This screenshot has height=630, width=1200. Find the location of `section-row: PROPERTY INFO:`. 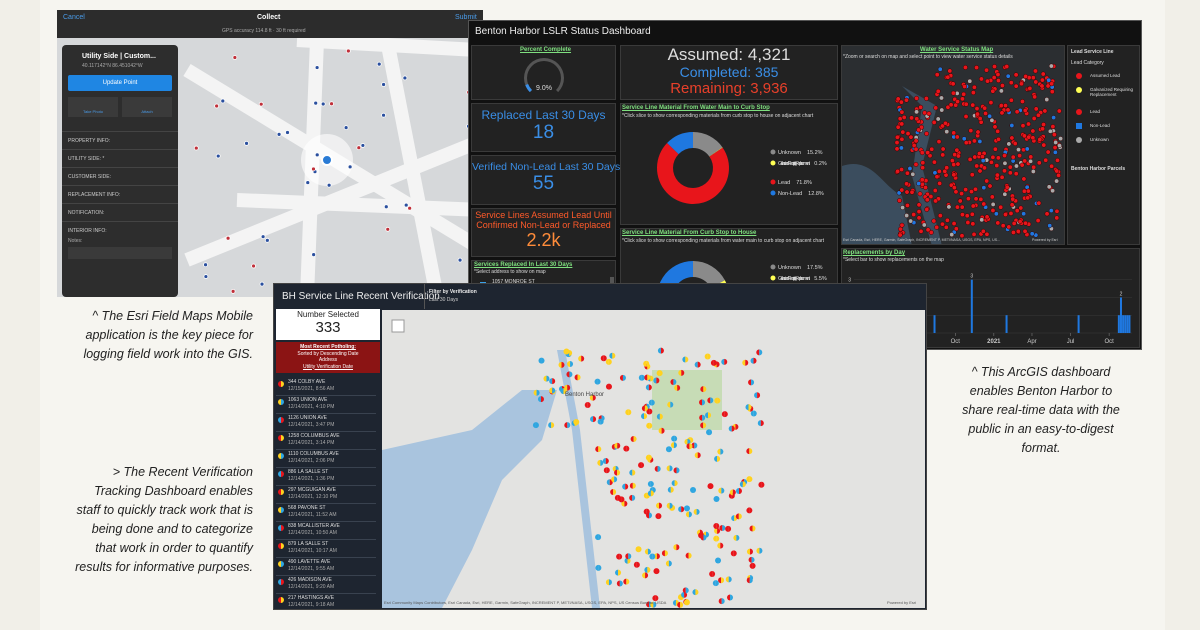

section-row: PROPERTY INFO: is located at coordinates (120, 140).